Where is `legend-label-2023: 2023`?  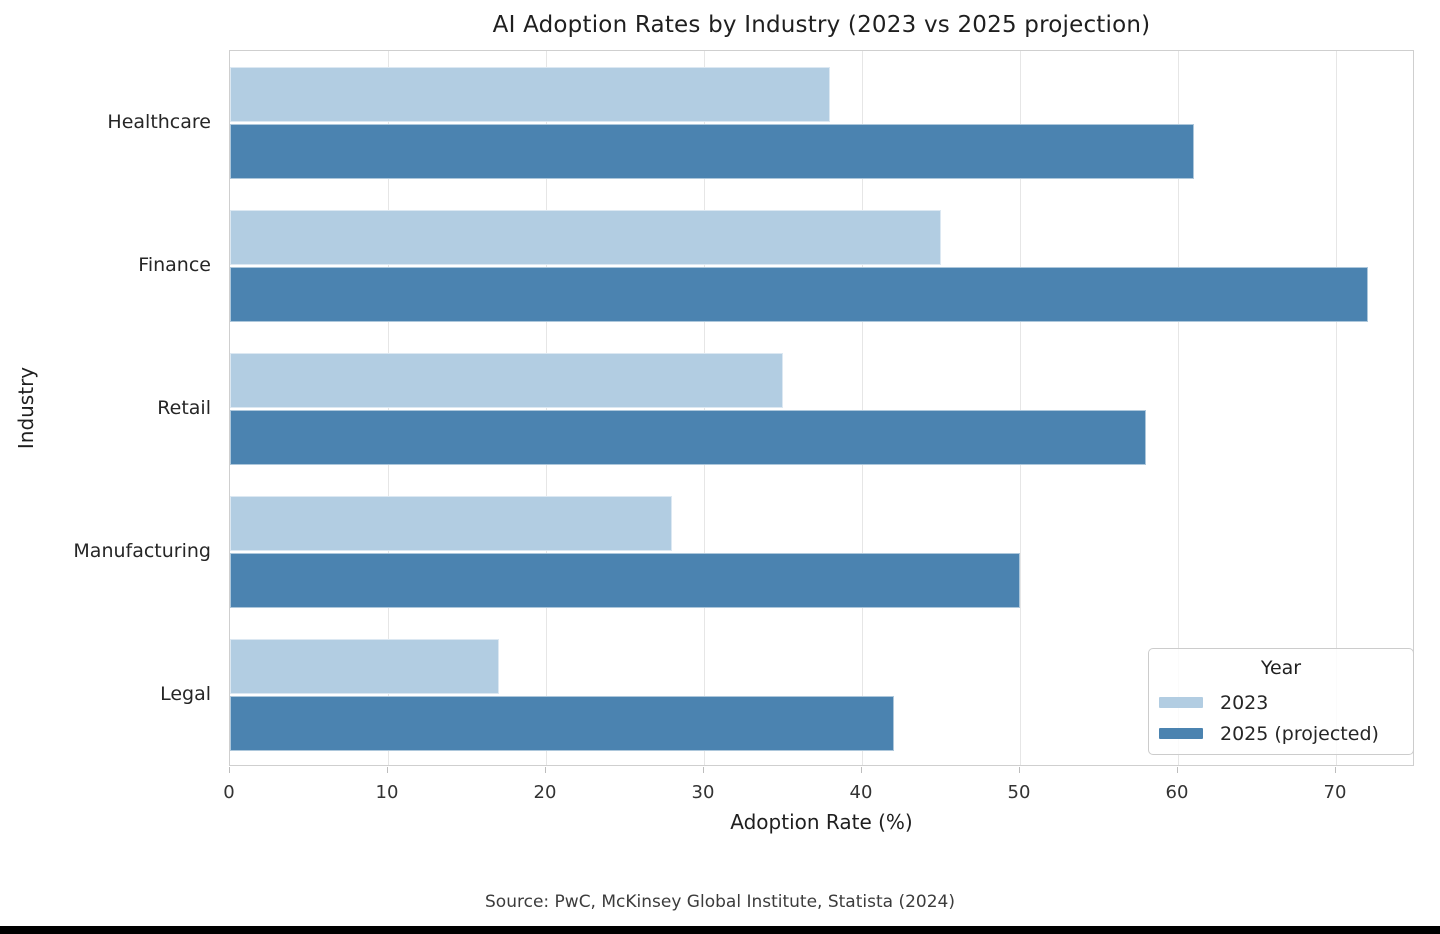
legend-label-2023: 2023 is located at coordinates (1244, 702).